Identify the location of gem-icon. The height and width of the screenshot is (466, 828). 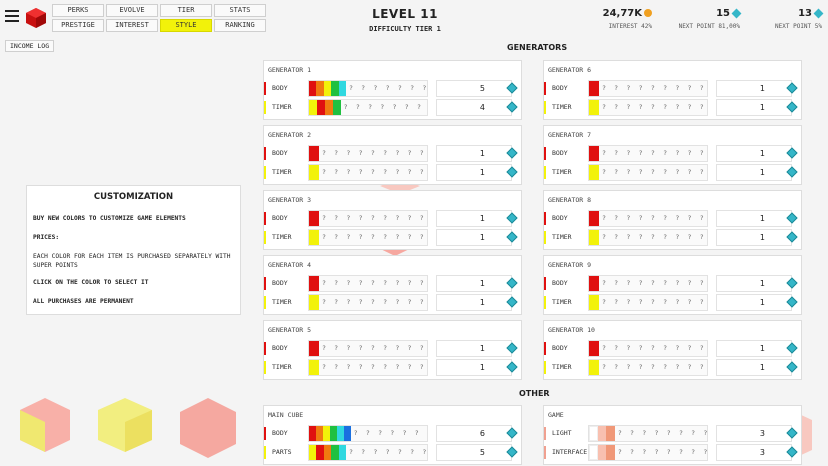
(736, 13).